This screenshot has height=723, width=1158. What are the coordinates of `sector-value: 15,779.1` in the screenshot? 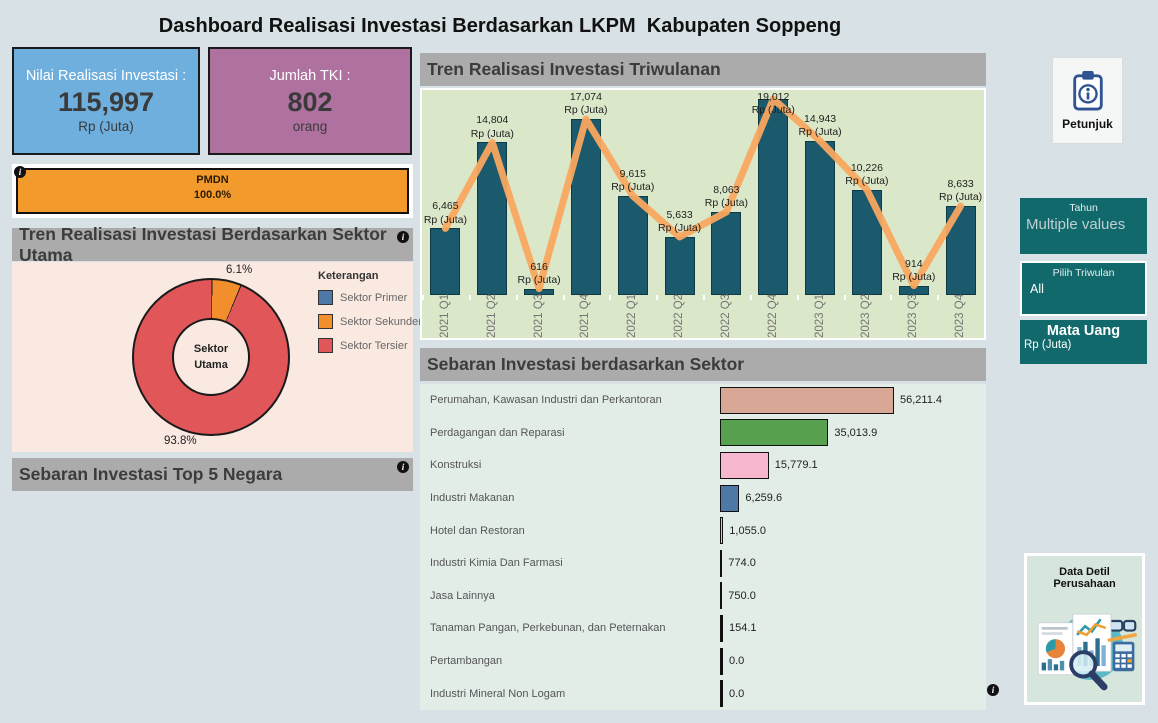 It's located at (796, 465).